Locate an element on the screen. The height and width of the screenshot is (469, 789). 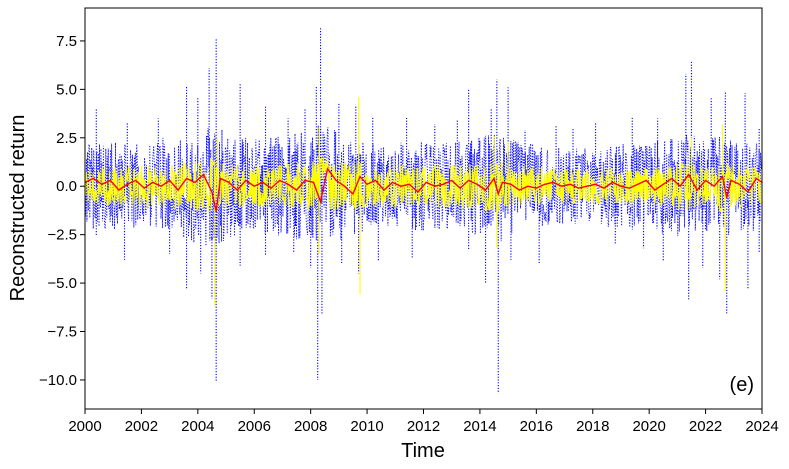
y-tick-label: 5.0 is located at coordinates (66, 89).